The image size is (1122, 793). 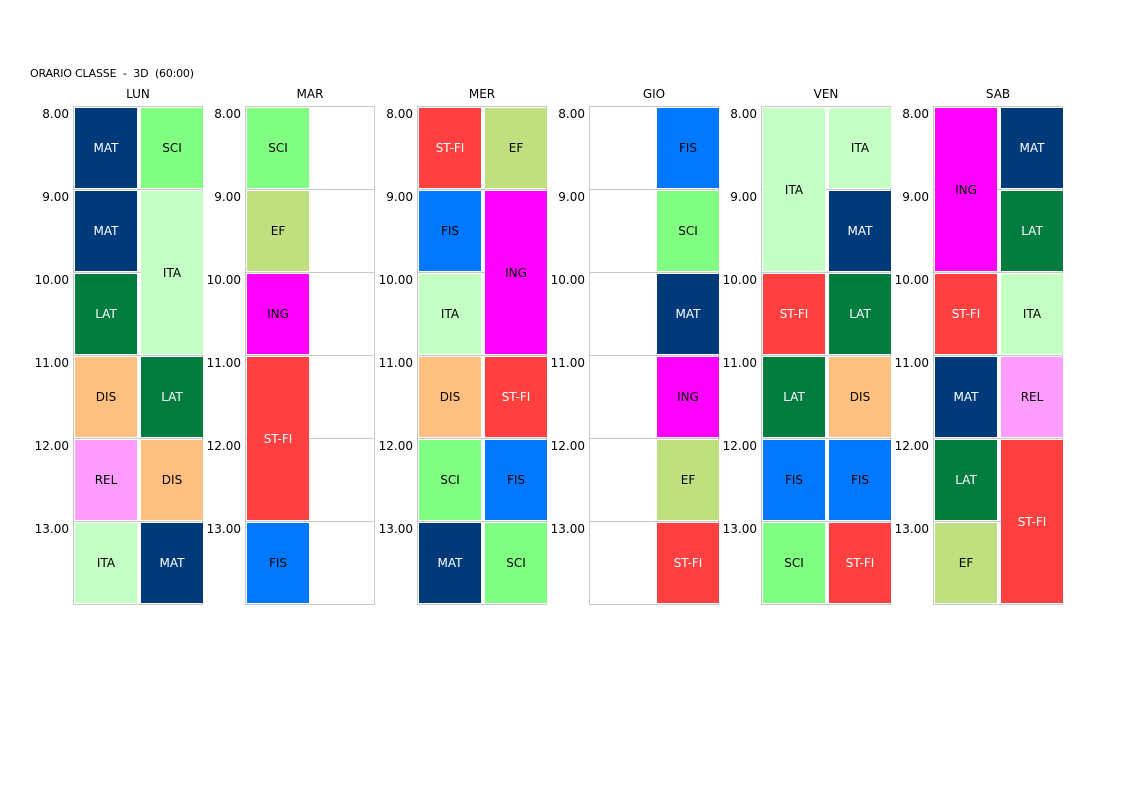 I want to click on day-header-mar: MAR, so click(x=310, y=94).